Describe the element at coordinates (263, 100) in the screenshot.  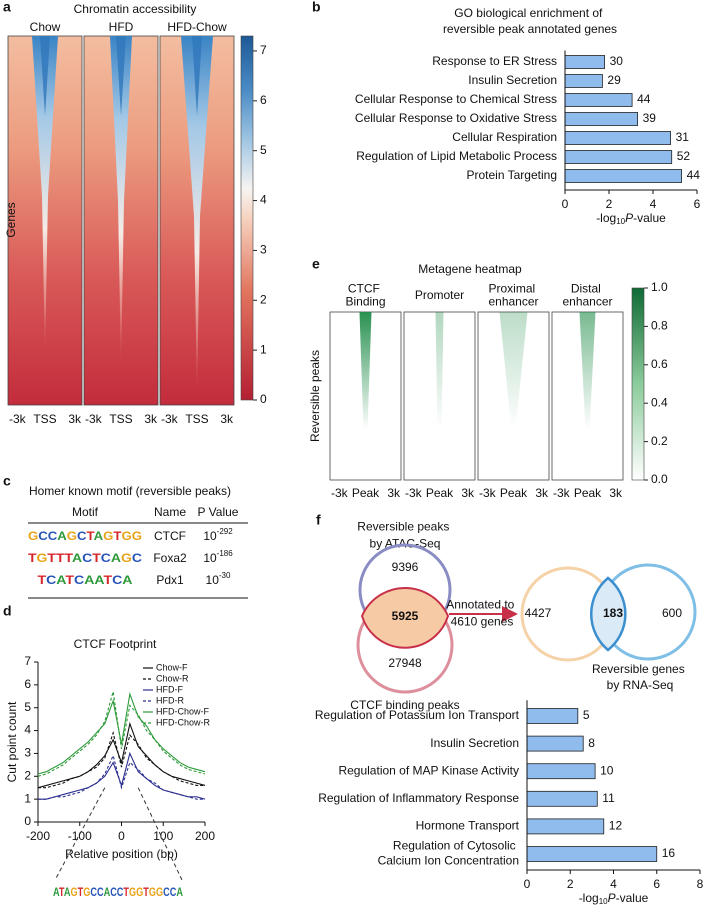
I see `colorbar-tick-label: 6` at that location.